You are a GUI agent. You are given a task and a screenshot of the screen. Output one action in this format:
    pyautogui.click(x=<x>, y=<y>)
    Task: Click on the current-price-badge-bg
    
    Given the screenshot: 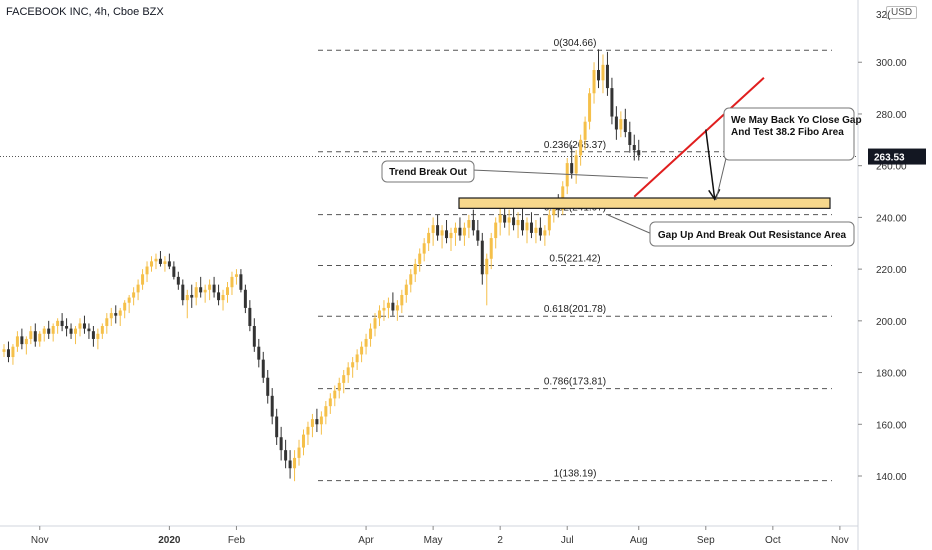 What is the action you would take?
    pyautogui.click(x=897, y=156)
    